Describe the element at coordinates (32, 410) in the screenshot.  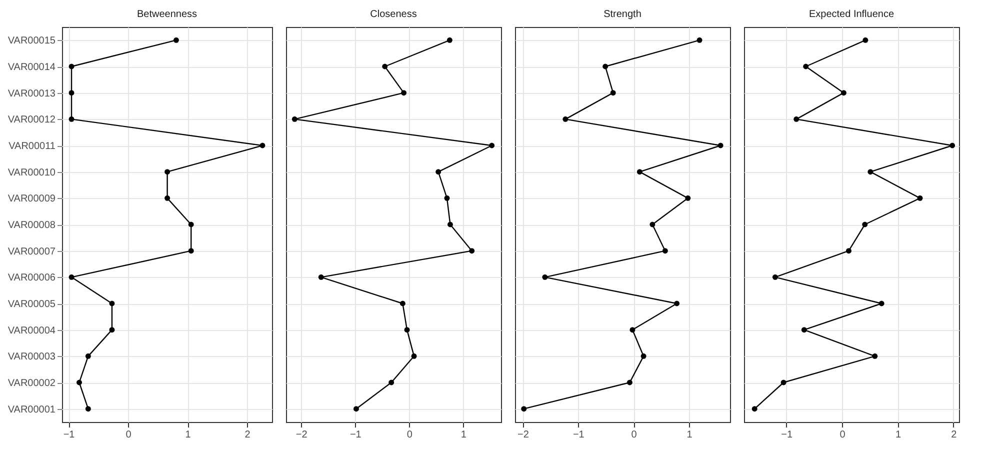
I see `y-tick-label: VAR00001` at that location.